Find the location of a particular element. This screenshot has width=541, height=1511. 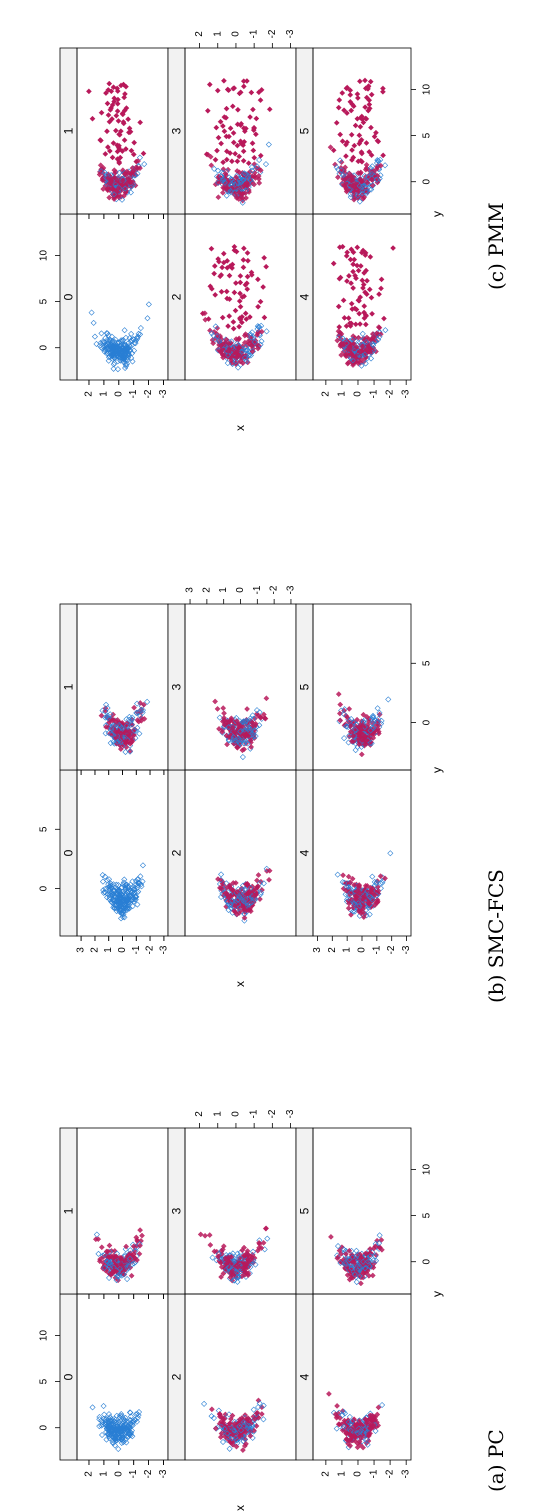

panel-label: 3 is located at coordinates (177, 130).